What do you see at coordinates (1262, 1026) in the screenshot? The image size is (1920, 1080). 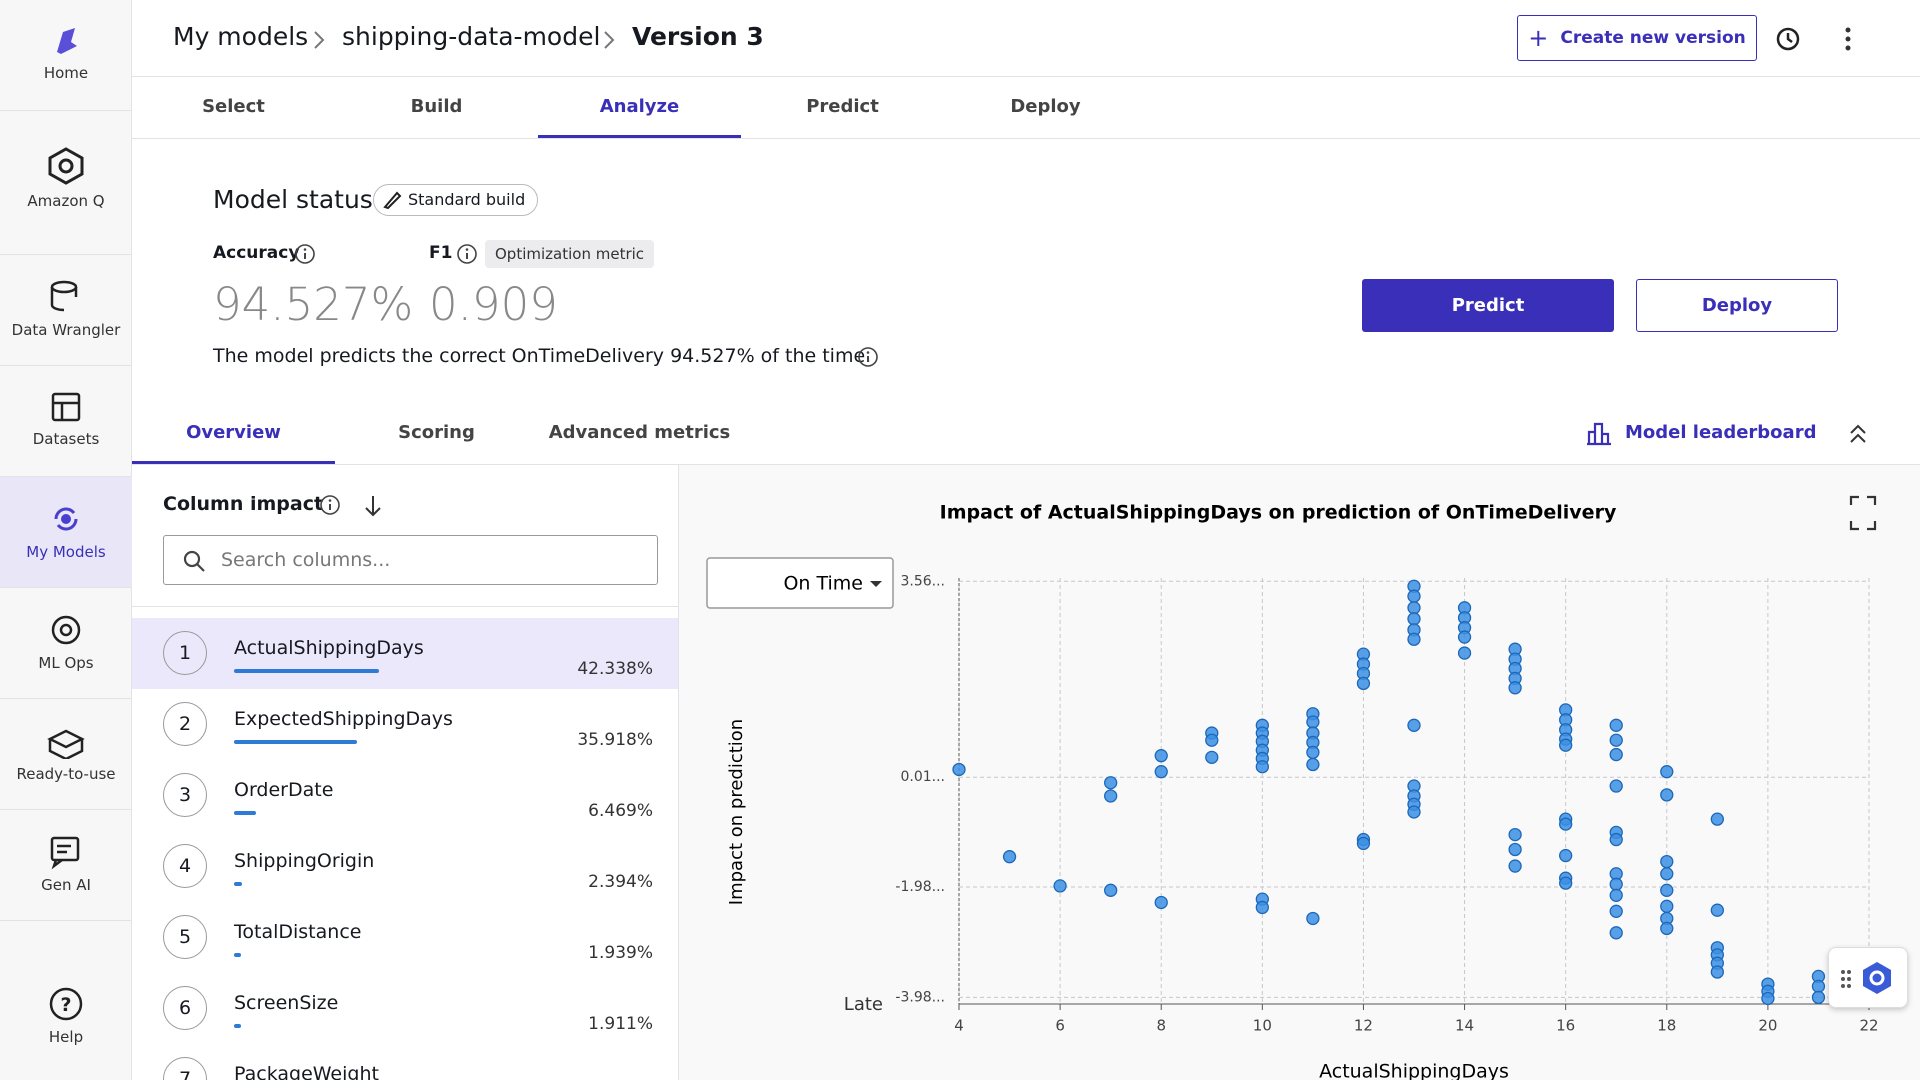 I see `x-tick-label: 10` at bounding box center [1262, 1026].